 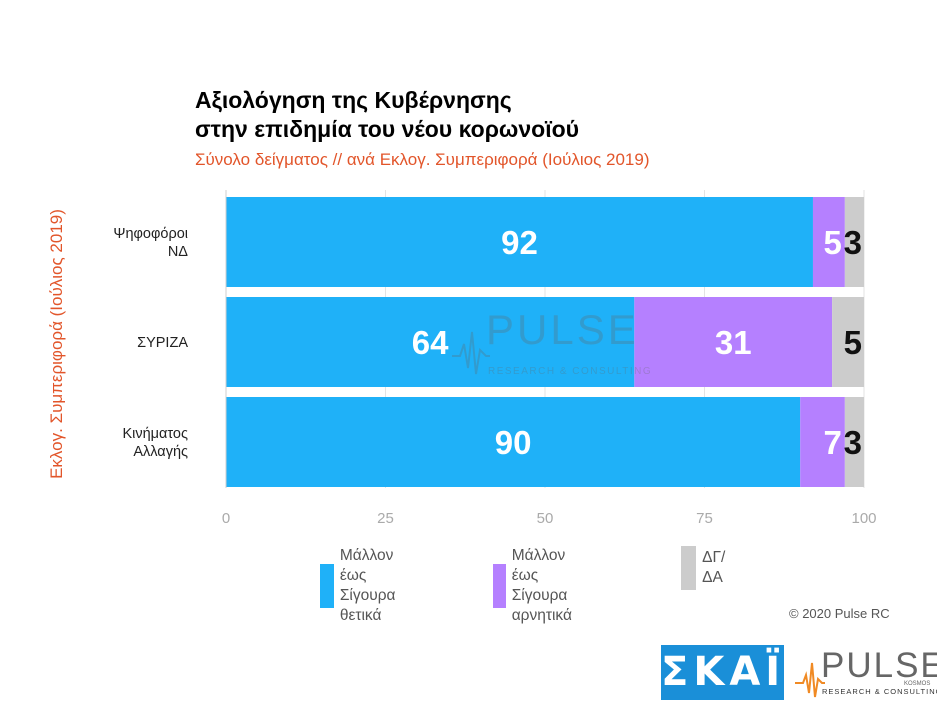 I want to click on legend-item-positive: Μάλλον έως Σίγουρα θετικά, so click(x=362, y=586).